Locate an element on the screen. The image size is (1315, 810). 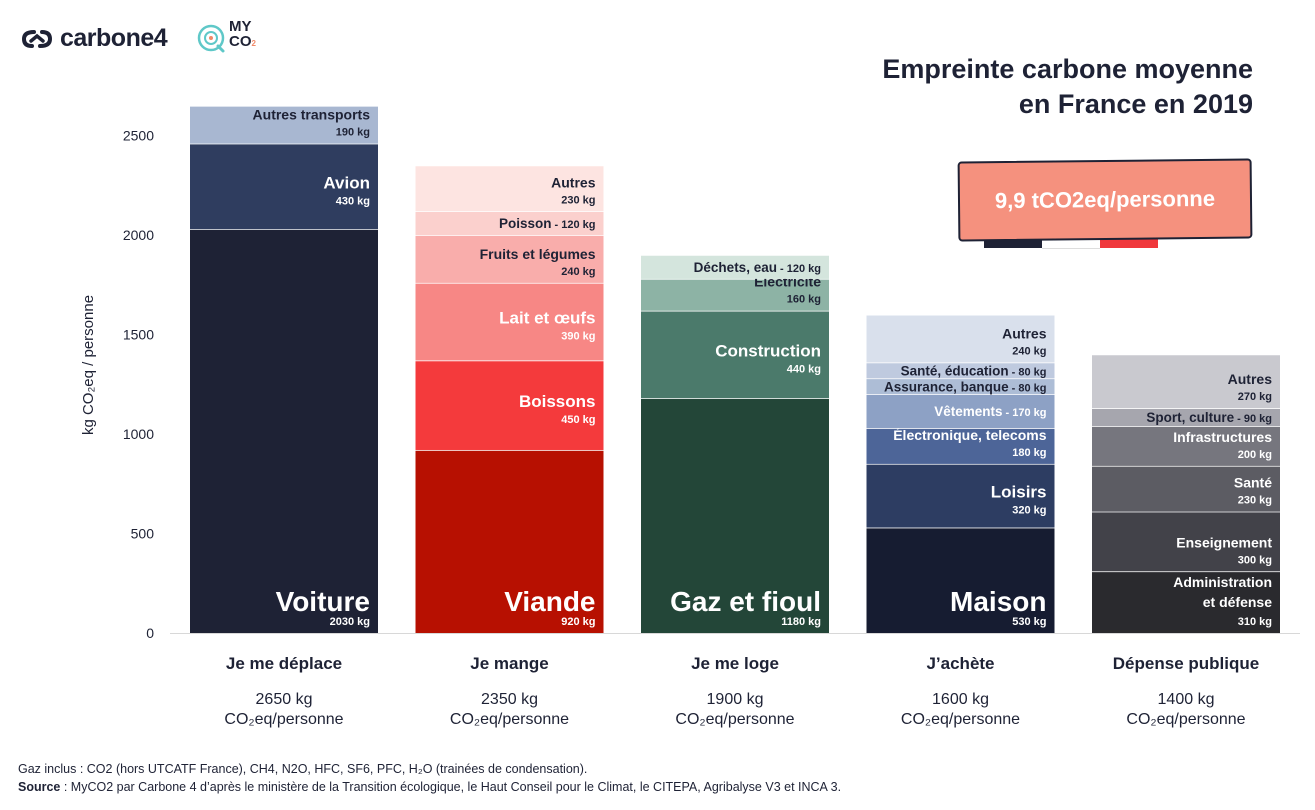
segment-label: Sport, culture - 90 kg is located at coordinates (1209, 417).